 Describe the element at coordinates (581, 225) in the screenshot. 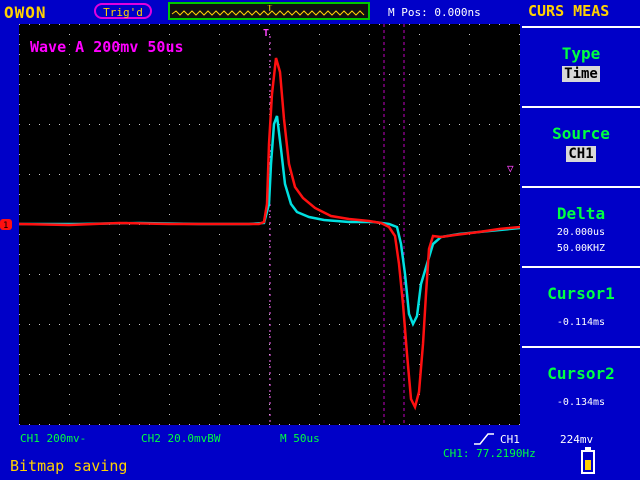

I see `menu-delta: Delta 20.000us 50.00KHZ` at that location.